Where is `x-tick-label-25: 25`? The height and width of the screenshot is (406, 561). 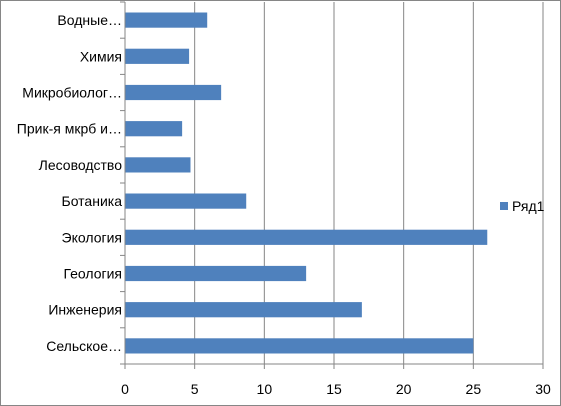 x-tick-label-25: 25 is located at coordinates (474, 389).